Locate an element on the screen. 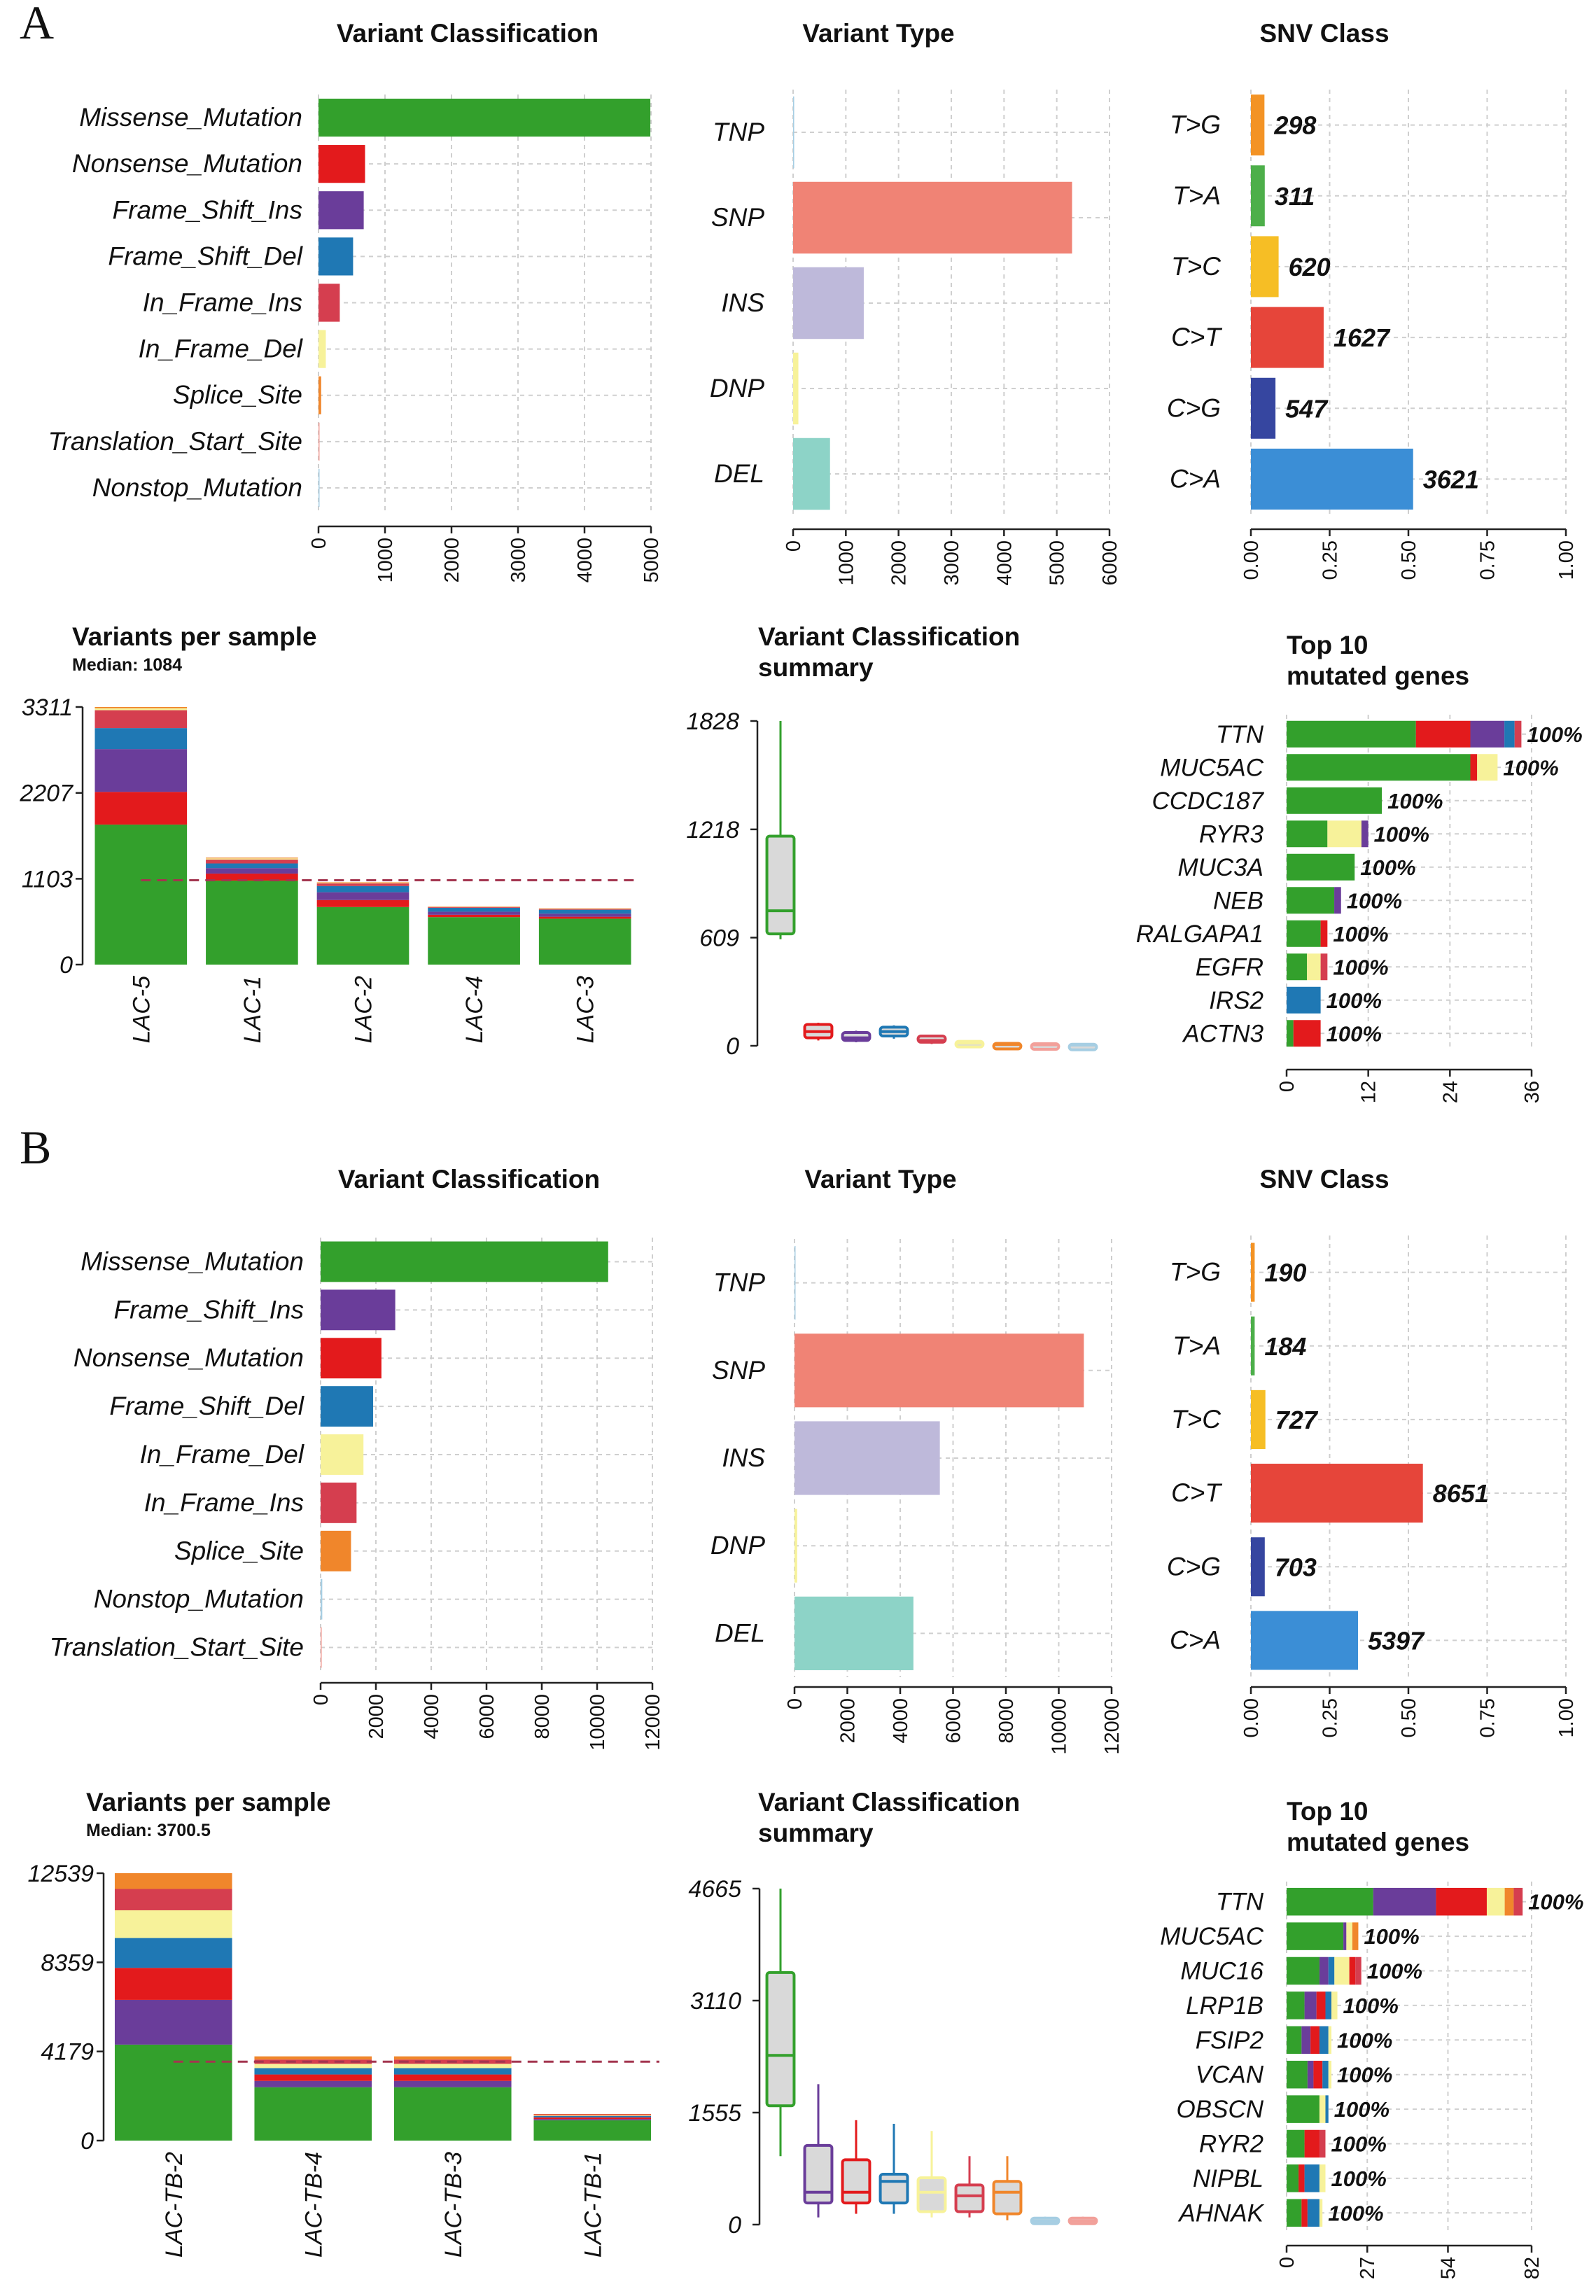 The width and height of the screenshot is (1596, 2296). a-vc-x-tick-label: 2000 is located at coordinates (452, 560).